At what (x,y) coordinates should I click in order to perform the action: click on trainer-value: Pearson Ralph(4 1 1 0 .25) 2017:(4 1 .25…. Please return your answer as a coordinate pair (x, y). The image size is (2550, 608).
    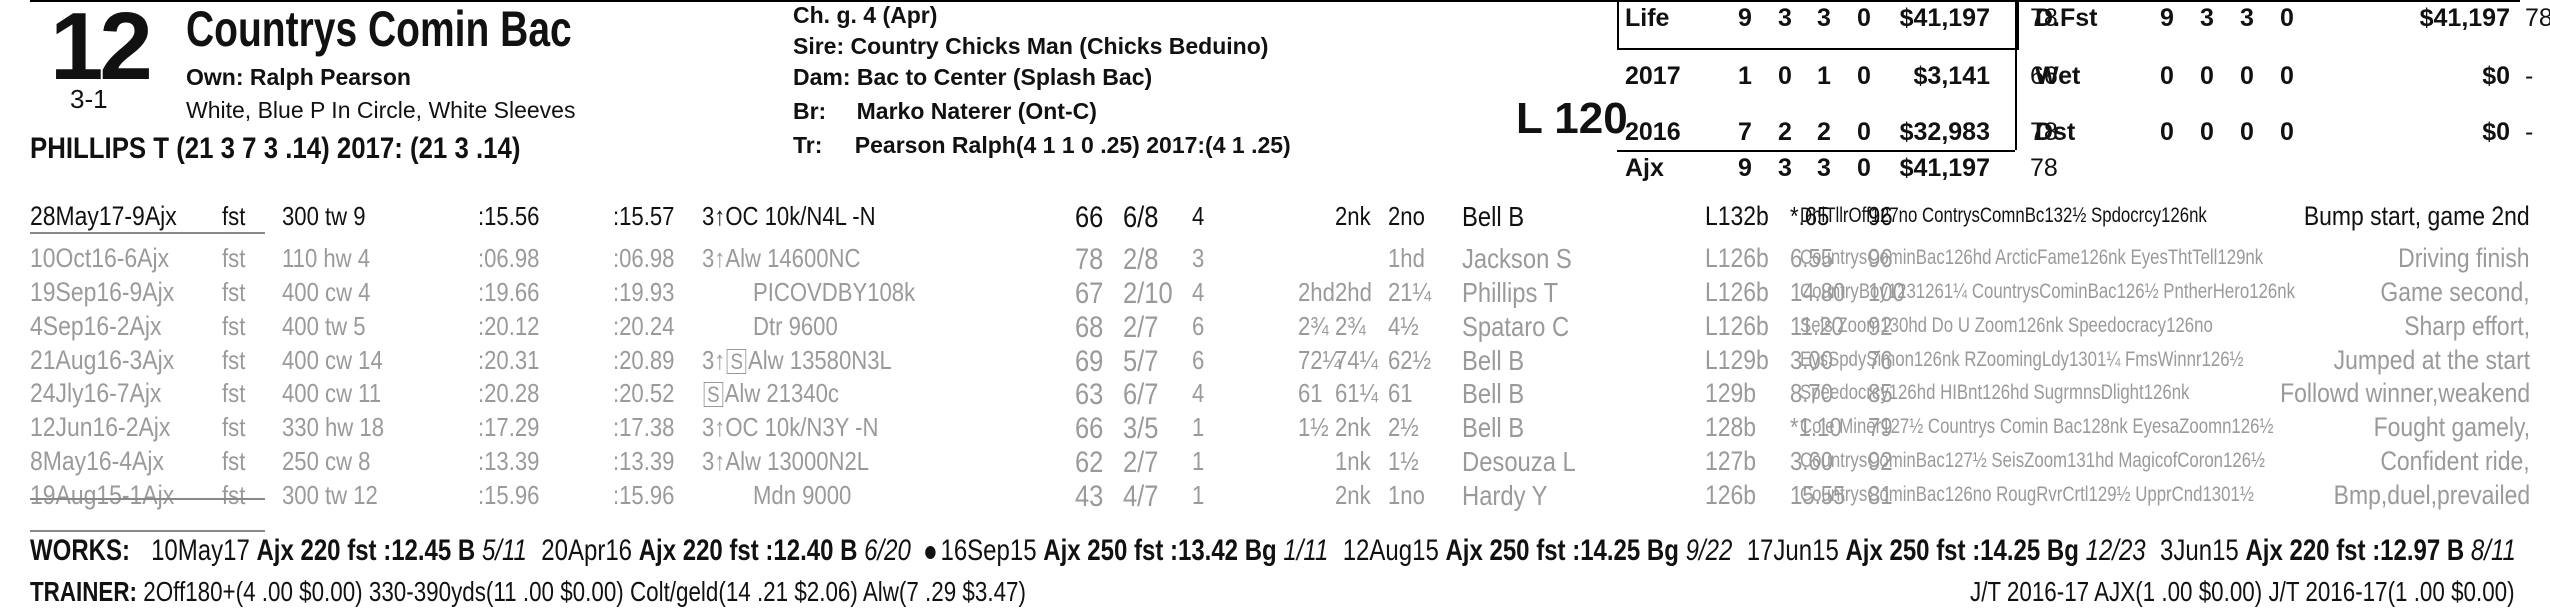
    Looking at the image, I should click on (1072, 145).